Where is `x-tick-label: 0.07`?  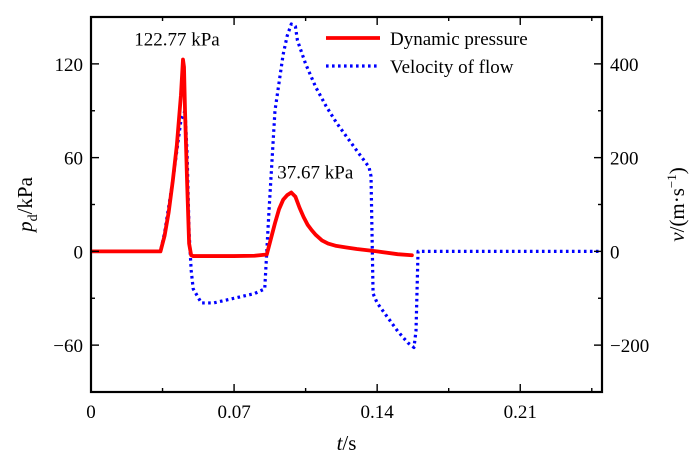
x-tick-label: 0.07 is located at coordinates (233, 412).